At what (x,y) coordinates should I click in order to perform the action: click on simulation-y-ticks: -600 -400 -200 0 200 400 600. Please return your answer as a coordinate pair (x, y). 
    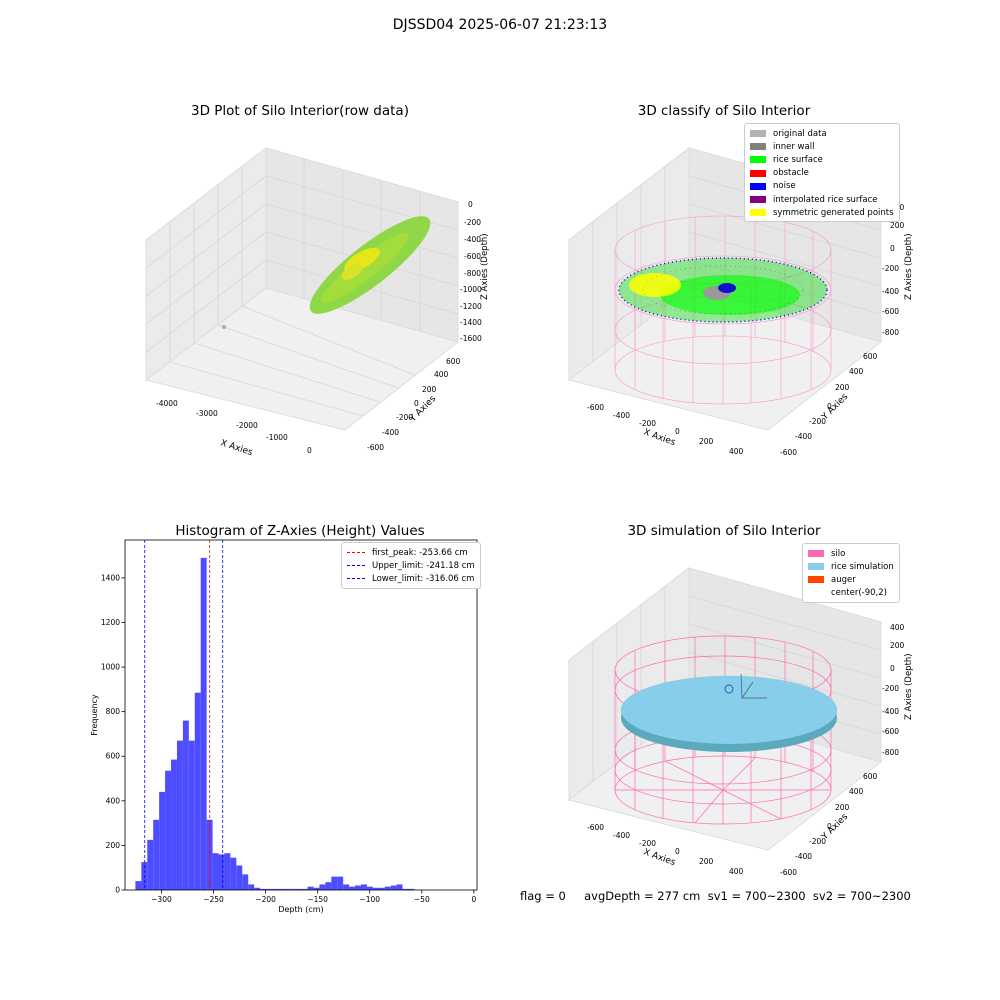
    Looking at the image, I should click on (829, 824).